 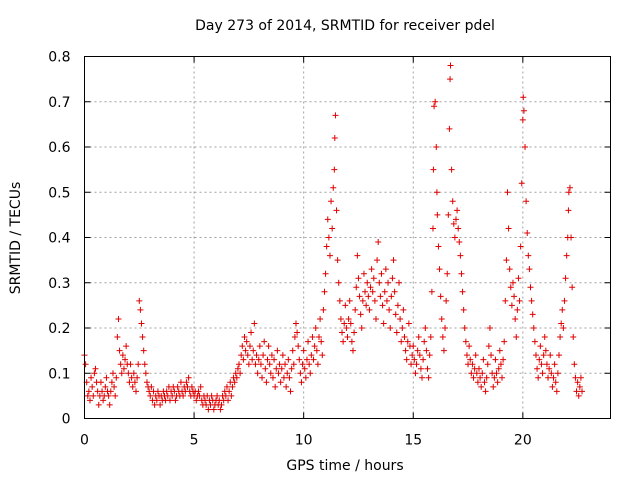 I want to click on x-tick-label: 5, so click(x=194, y=441).